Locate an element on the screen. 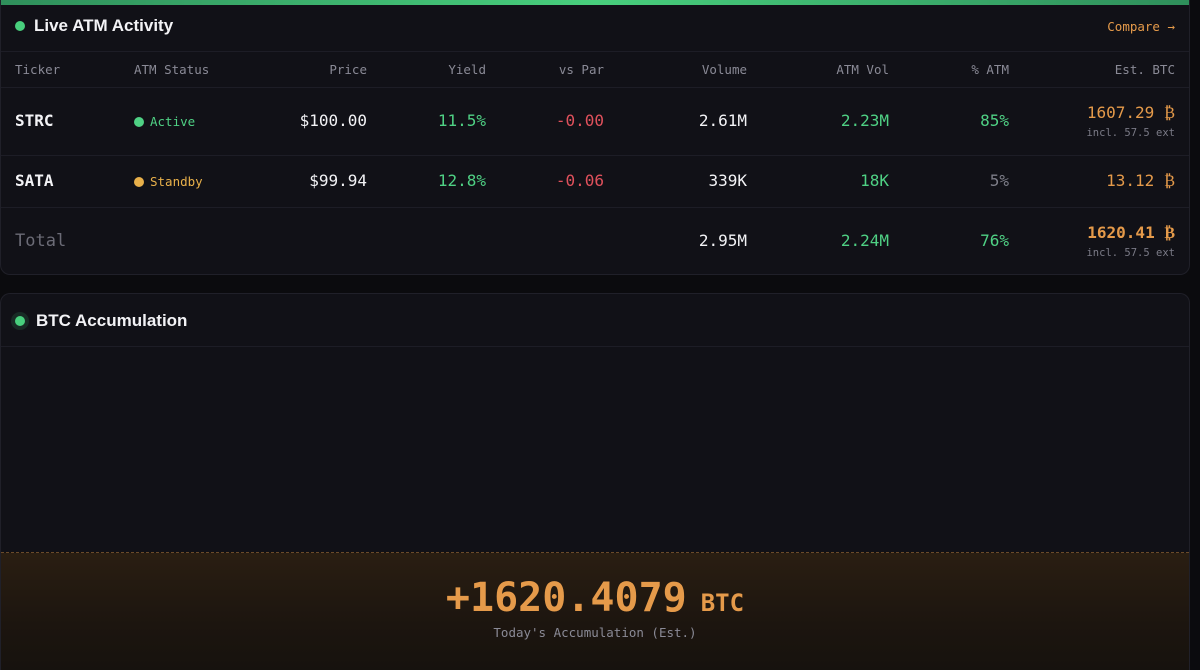 The image size is (1200, 670). col-header-vs-par: vs Par is located at coordinates (581, 69).